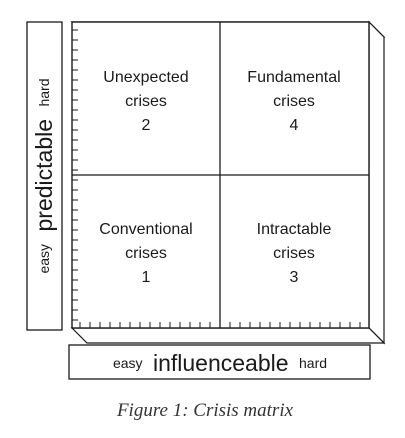 Image resolution: width=405 pixels, height=438 pixels. What do you see at coordinates (220, 325) in the screenshot?
I see `bottom-tick-marks` at bounding box center [220, 325].